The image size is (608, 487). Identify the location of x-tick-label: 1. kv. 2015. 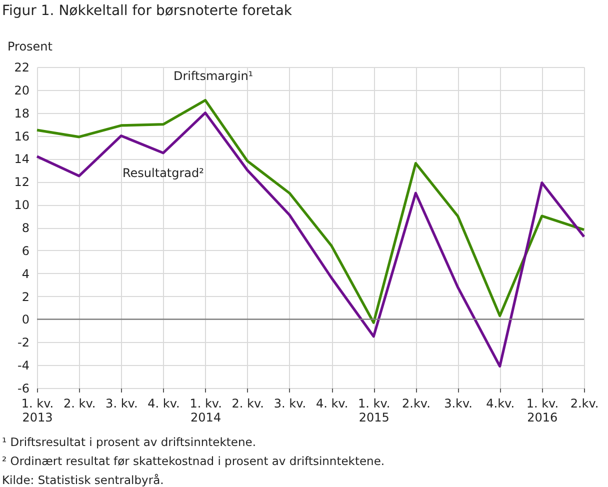
(374, 410).